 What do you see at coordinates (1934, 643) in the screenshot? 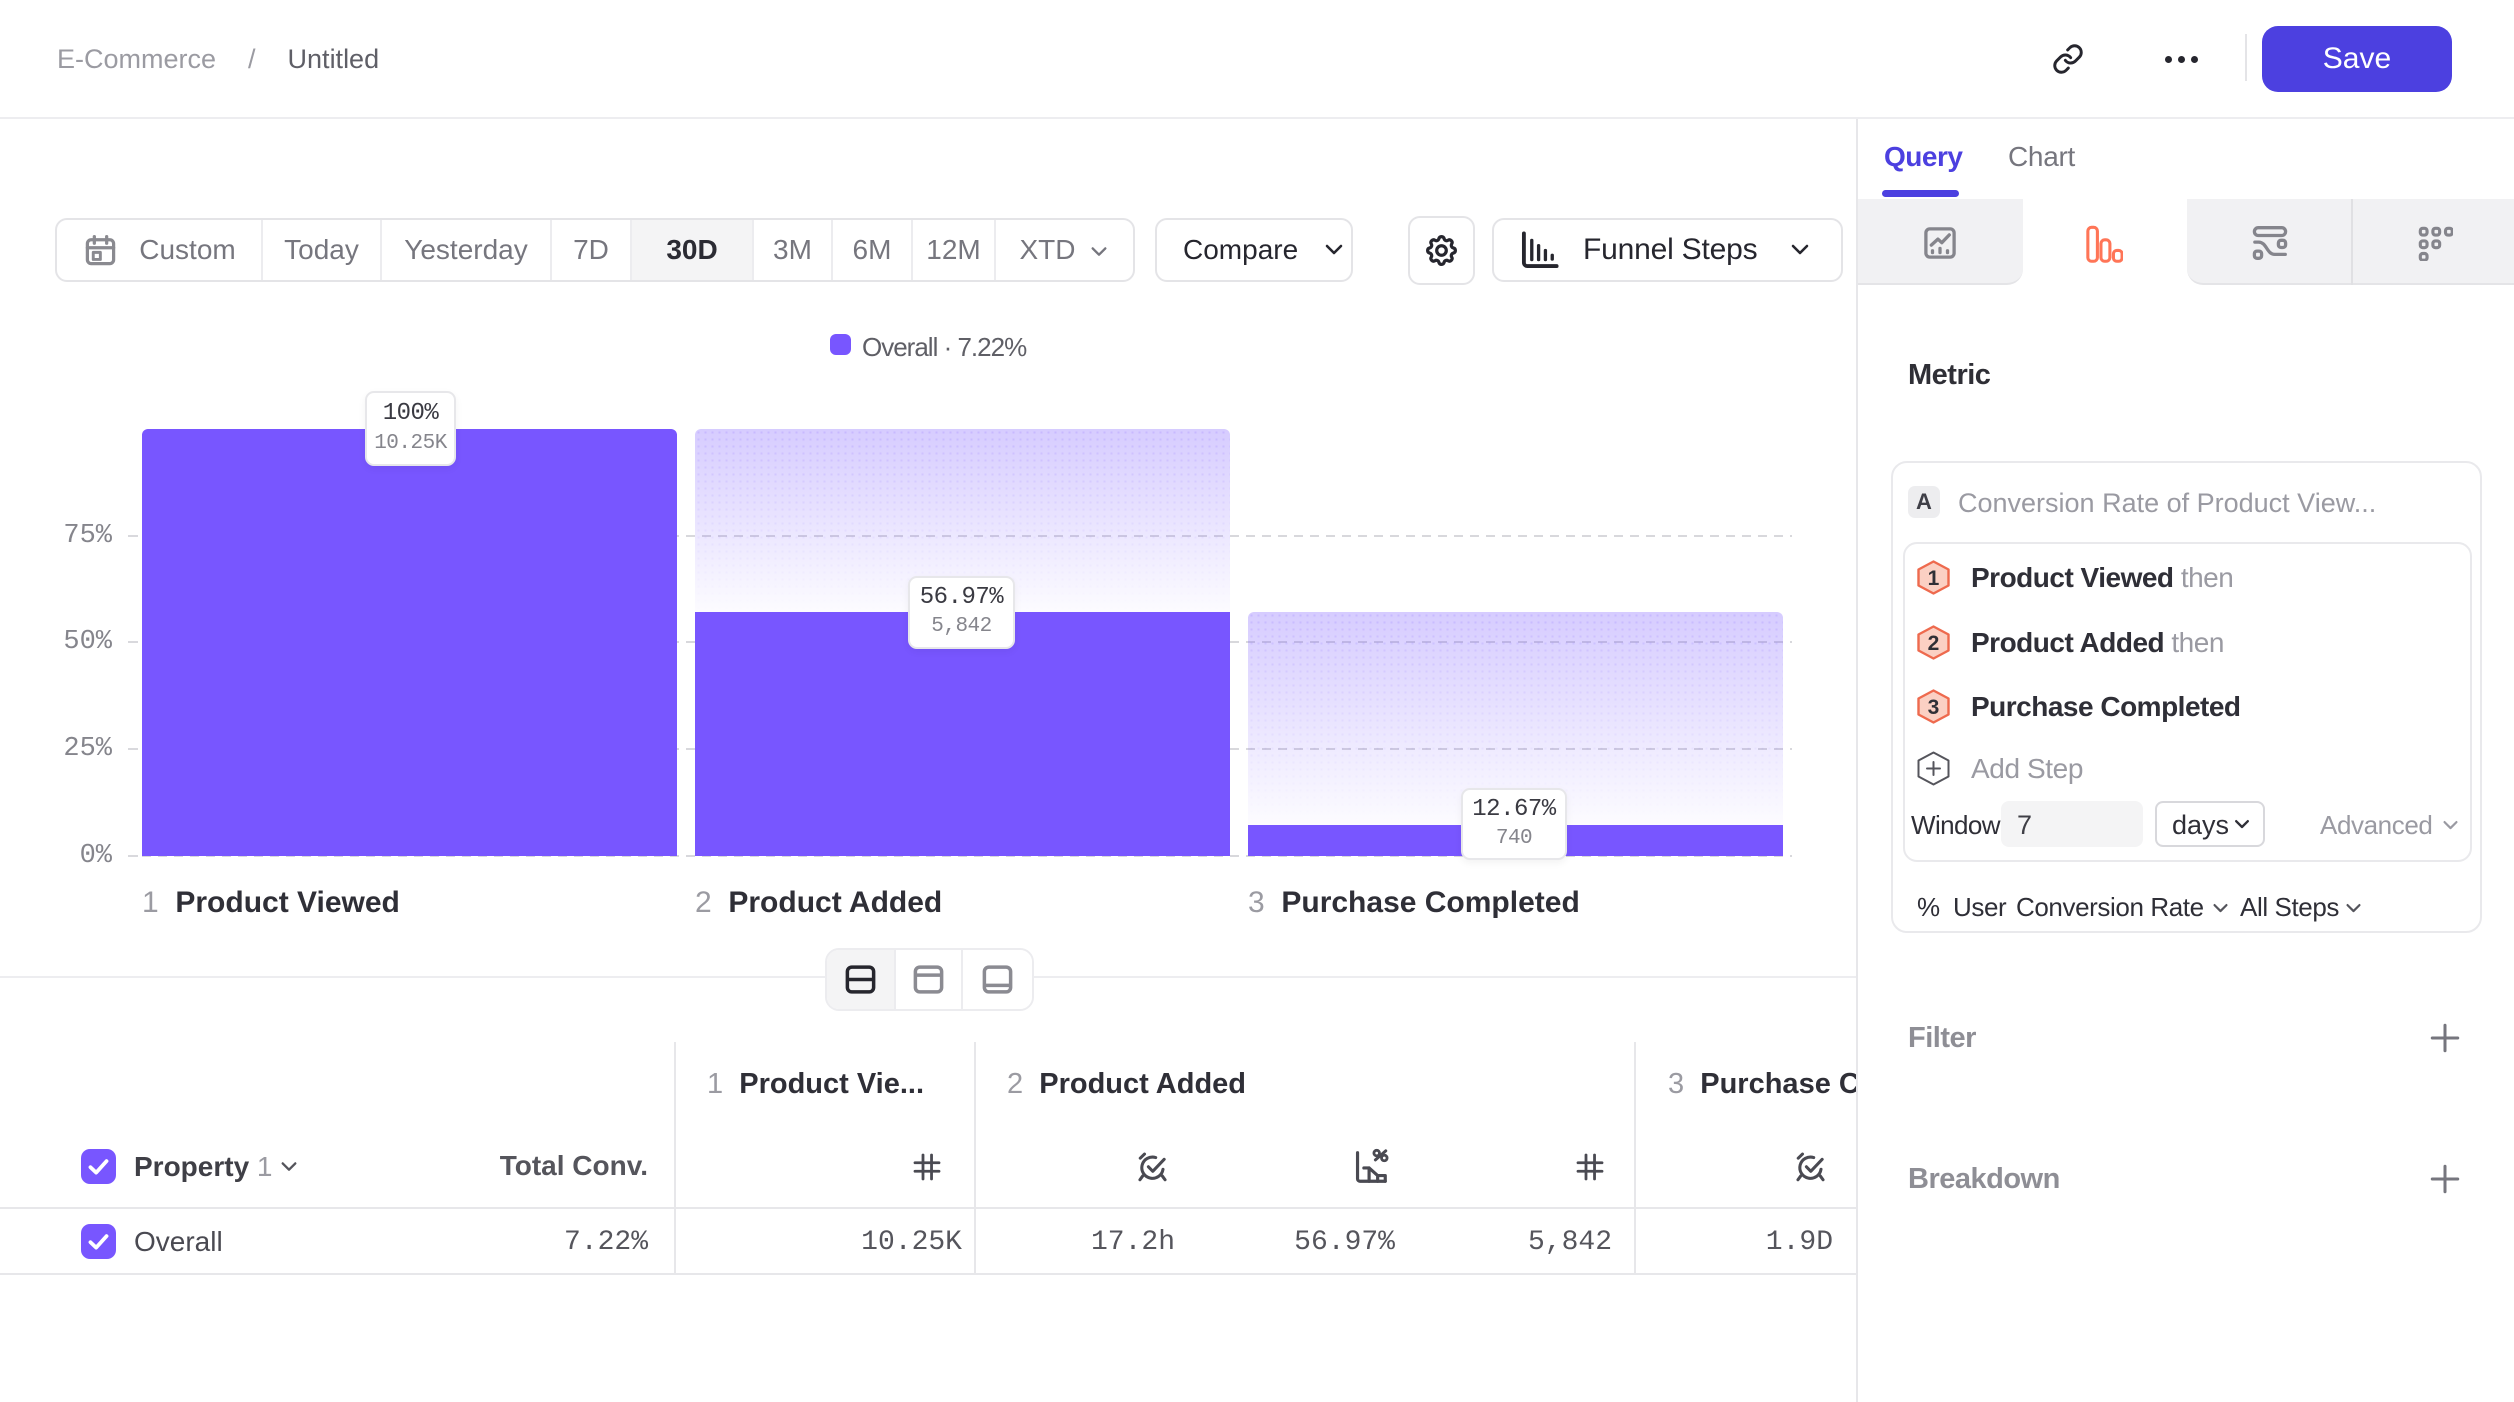
I see `svg-text: 2` at bounding box center [1934, 643].